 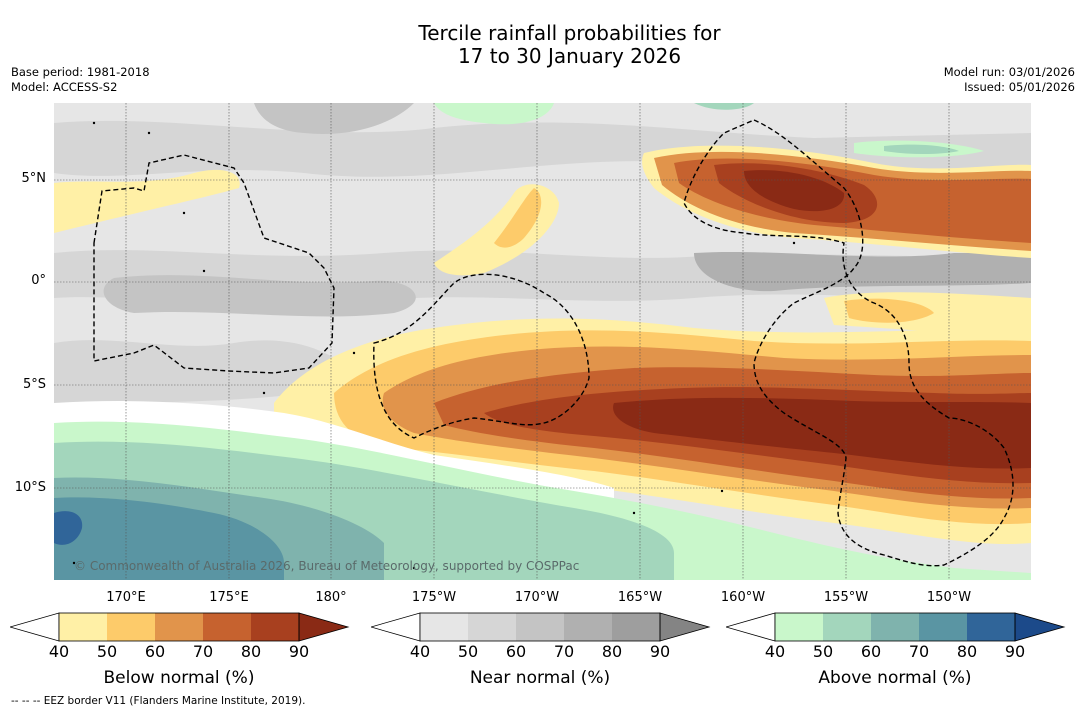 What do you see at coordinates (481, 356) in the screenshot?
I see `eez-kiribati-phoenix` at bounding box center [481, 356].